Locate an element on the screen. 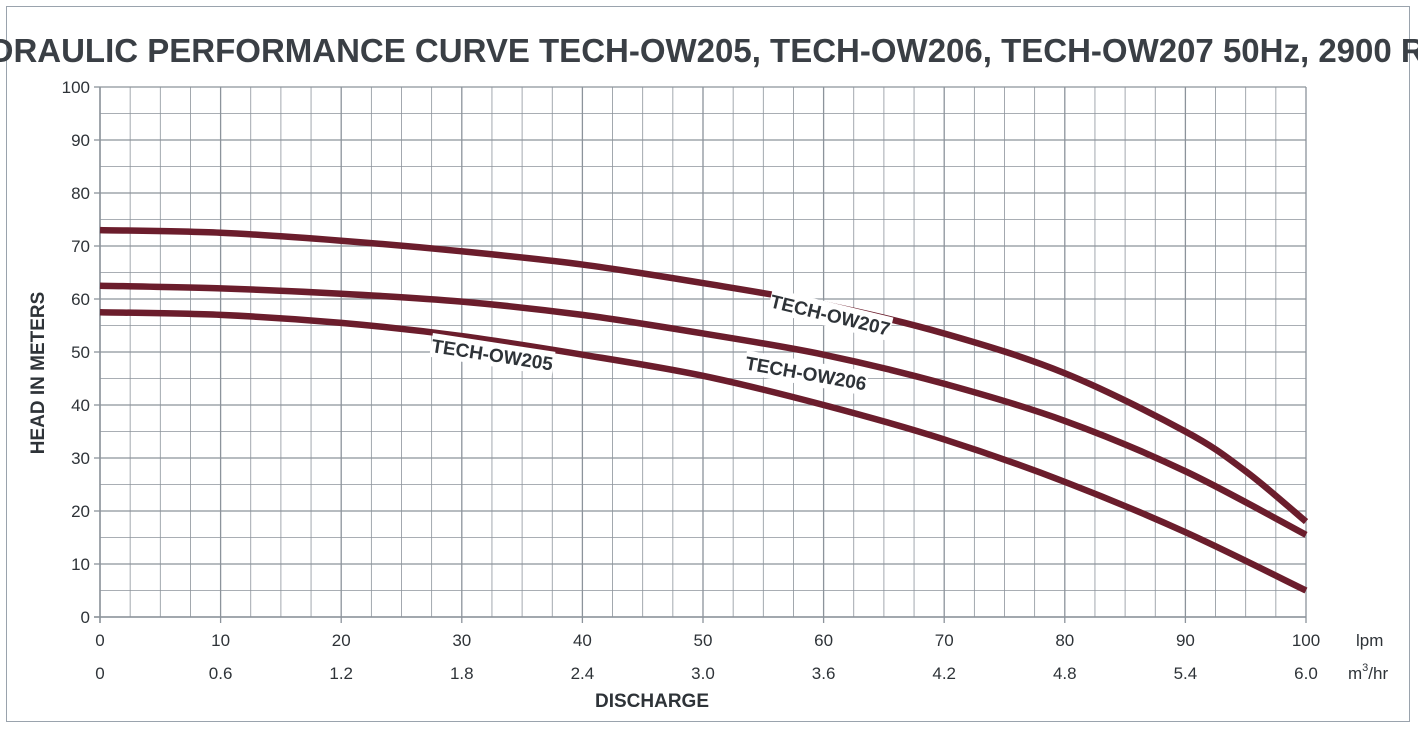  x-tick-label-lpm: 50 is located at coordinates (703, 640).